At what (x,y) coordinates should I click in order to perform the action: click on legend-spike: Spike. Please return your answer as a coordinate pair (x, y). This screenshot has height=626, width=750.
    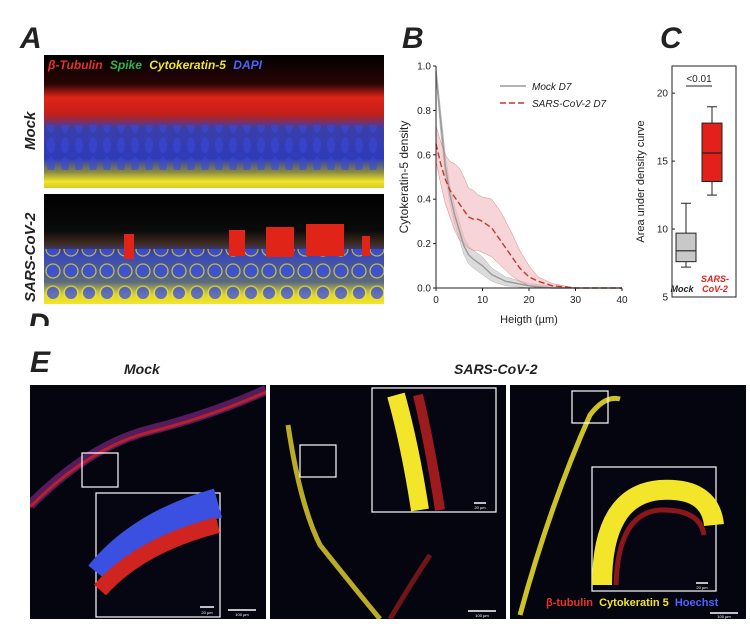
    Looking at the image, I should click on (125, 65).